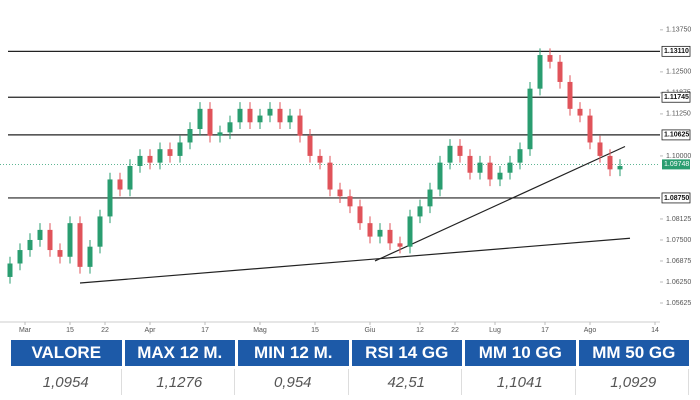  What do you see at coordinates (420, 330) in the screenshot?
I see `x-tick-label: 12` at bounding box center [420, 330].